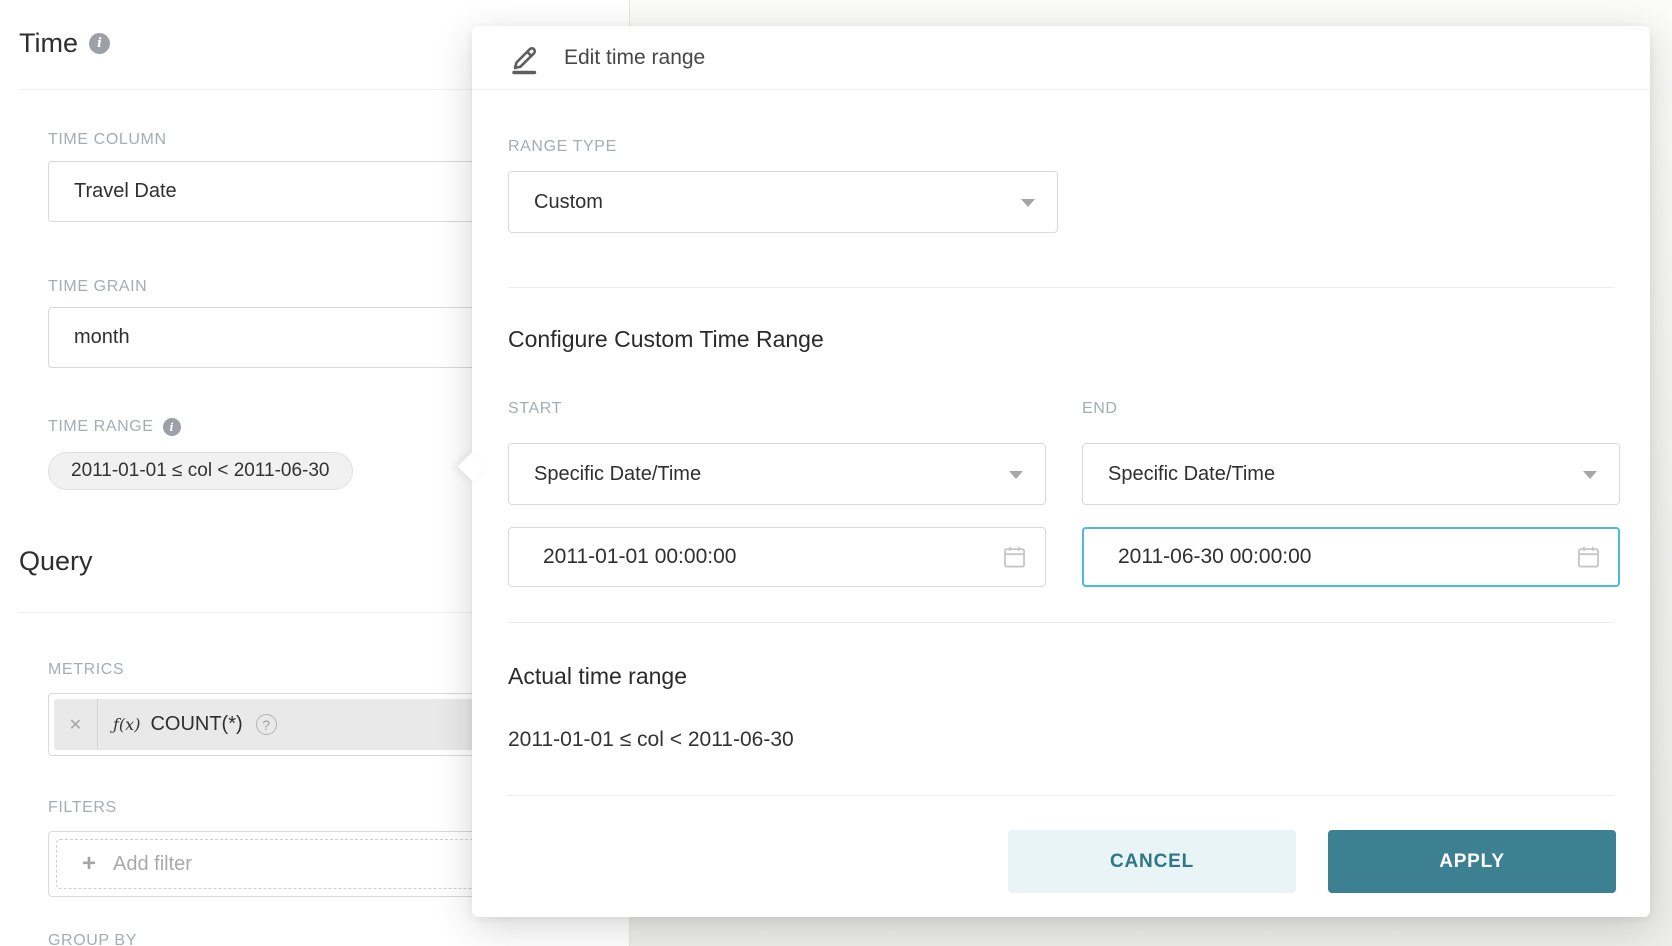  Describe the element at coordinates (89, 863) in the screenshot. I see `plus-icon: +` at that location.